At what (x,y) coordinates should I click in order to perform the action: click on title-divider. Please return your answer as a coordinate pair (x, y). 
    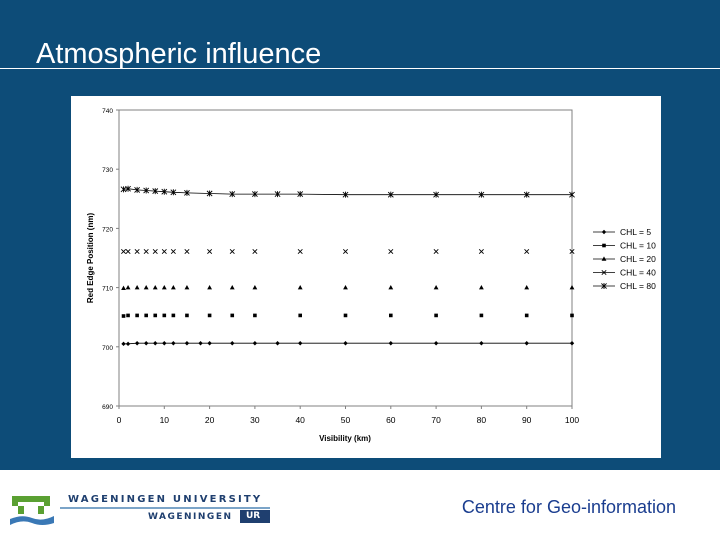
    Looking at the image, I should click on (360, 68).